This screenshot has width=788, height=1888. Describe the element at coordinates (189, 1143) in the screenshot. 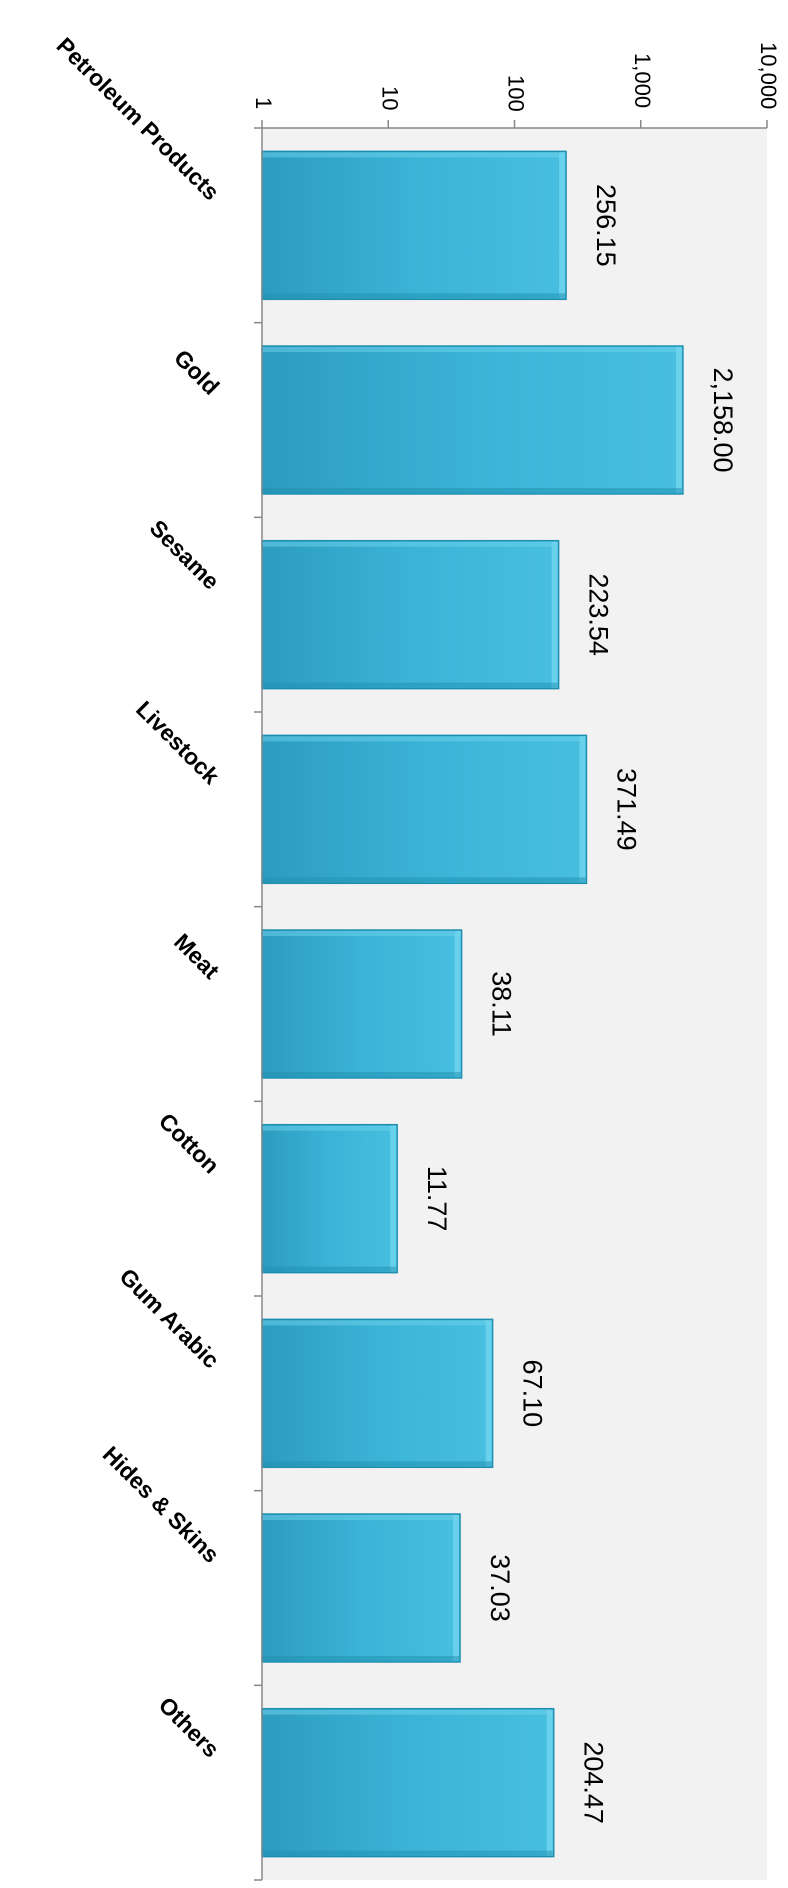

I see `category-label: Cotton` at that location.